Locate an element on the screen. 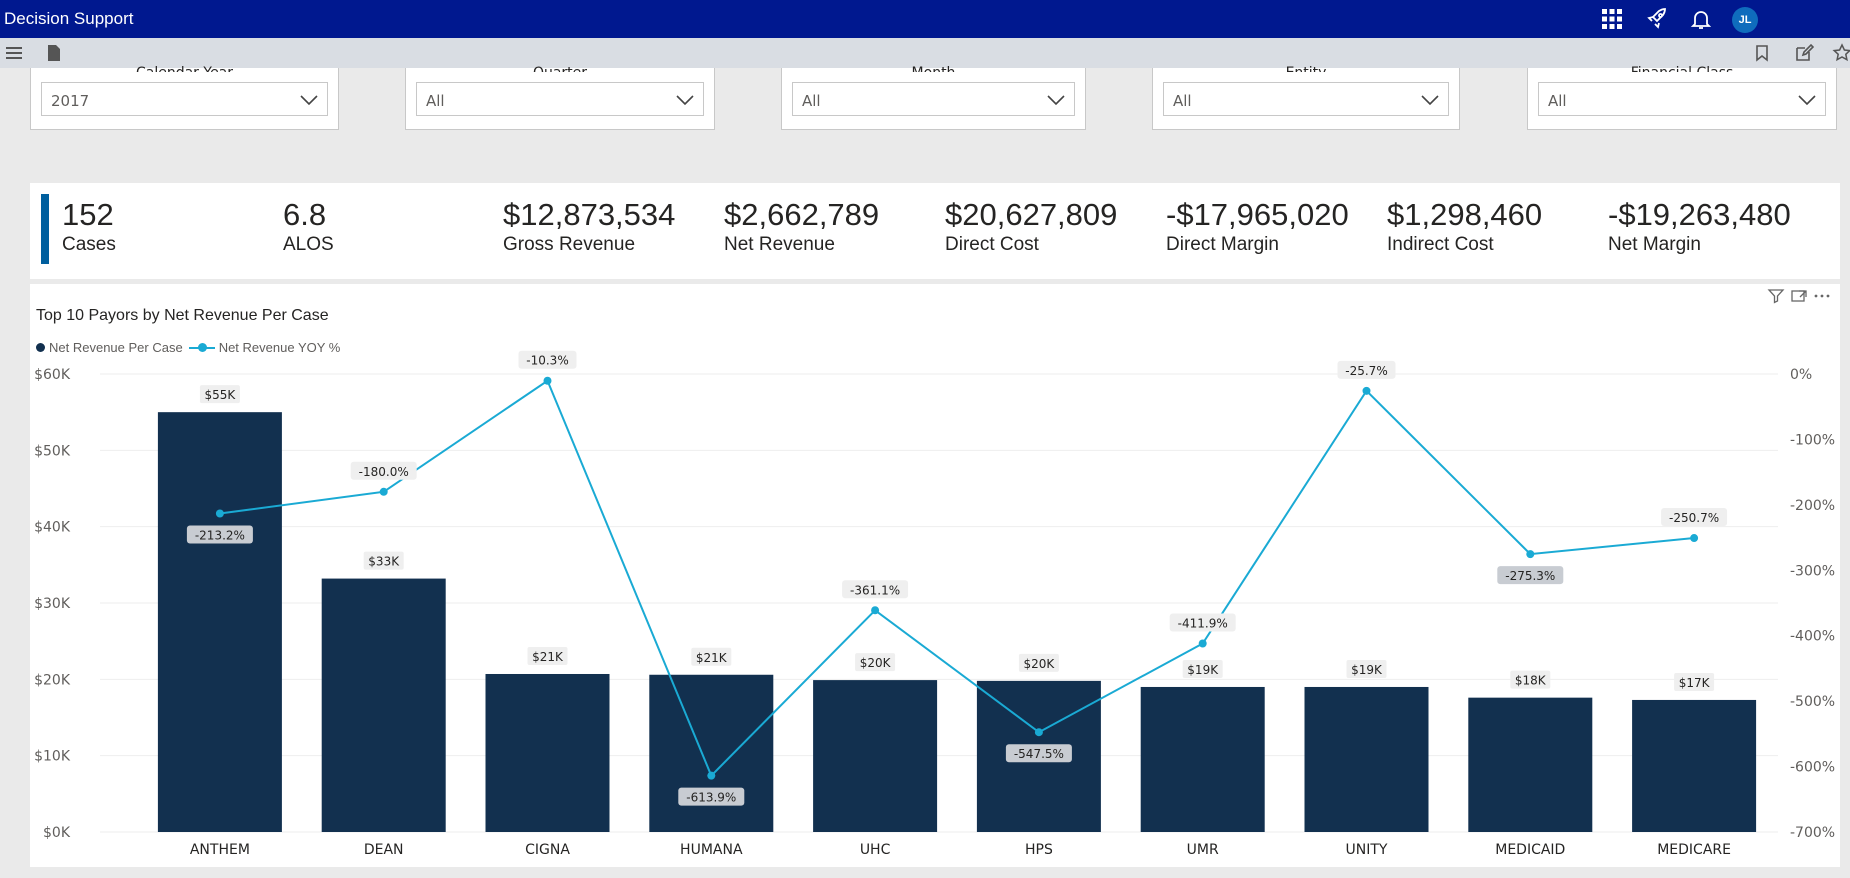 The width and height of the screenshot is (1850, 878). expand-icon is located at coordinates (1799, 296).